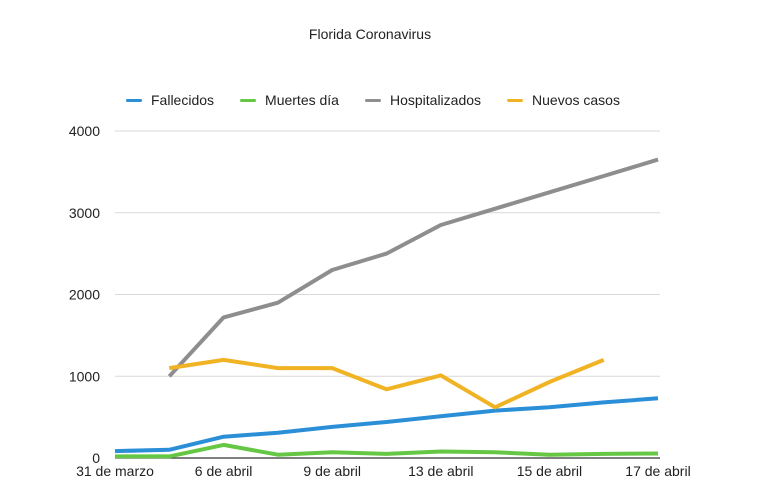 Image resolution: width=770 pixels, height=497 pixels. What do you see at coordinates (84, 213) in the screenshot?
I see `y-tick-label: 3000` at bounding box center [84, 213].